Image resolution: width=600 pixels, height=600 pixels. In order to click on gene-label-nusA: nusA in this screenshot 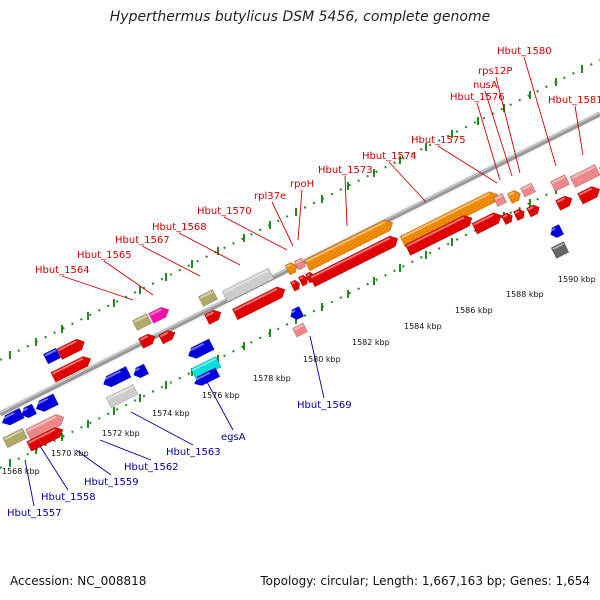, I will do `click(485, 85)`.